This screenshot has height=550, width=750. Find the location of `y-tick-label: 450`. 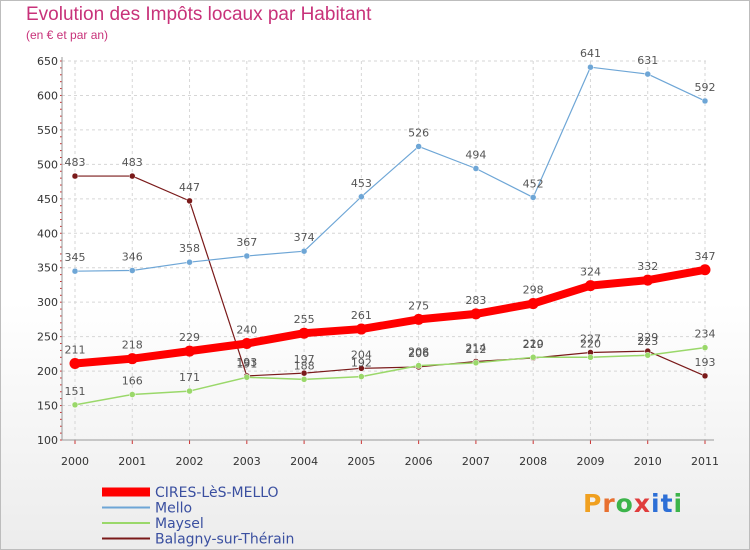

y-tick-label: 450 is located at coordinates (47, 199).